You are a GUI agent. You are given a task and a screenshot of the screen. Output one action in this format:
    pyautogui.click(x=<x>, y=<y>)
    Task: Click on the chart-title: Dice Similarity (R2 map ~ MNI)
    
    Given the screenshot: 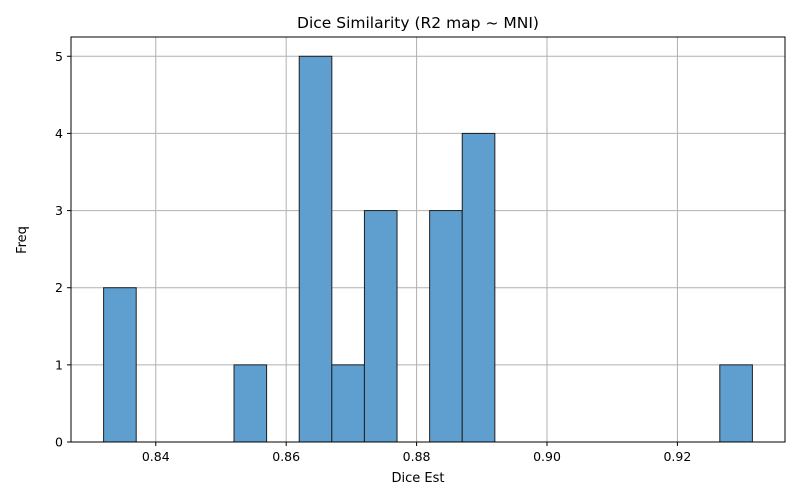 What is the action you would take?
    pyautogui.click(x=418, y=23)
    